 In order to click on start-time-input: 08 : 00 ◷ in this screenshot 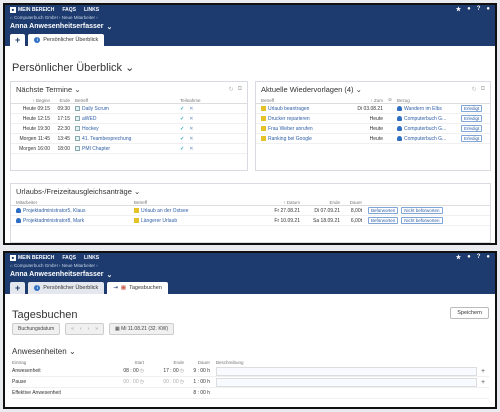, I will do `click(124, 371)`.